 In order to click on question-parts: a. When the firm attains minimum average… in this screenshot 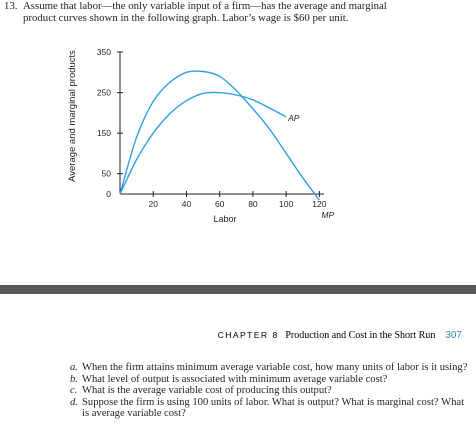, I will do `click(270, 391)`.